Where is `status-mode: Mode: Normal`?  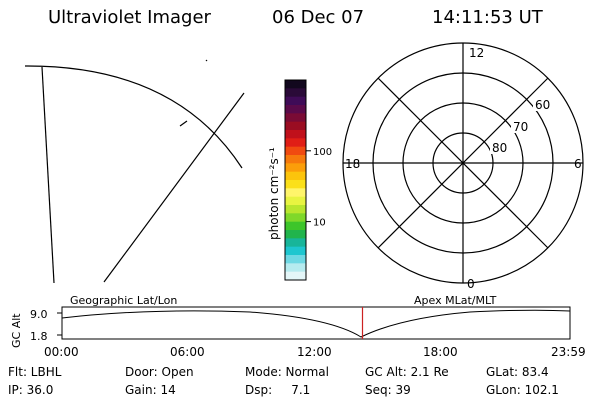
status-mode: Mode: Normal is located at coordinates (287, 372).